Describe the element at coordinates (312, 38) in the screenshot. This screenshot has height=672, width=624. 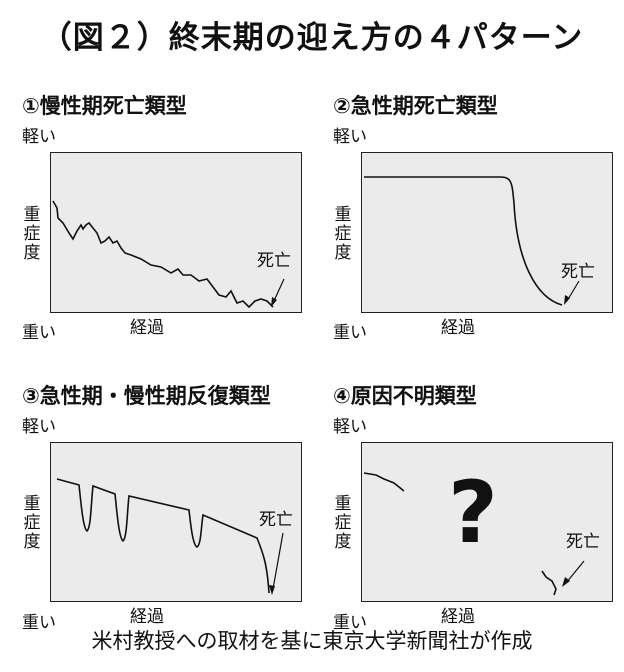
I see `figure-title: （図２）終末期の迎え方の４パターン` at that location.